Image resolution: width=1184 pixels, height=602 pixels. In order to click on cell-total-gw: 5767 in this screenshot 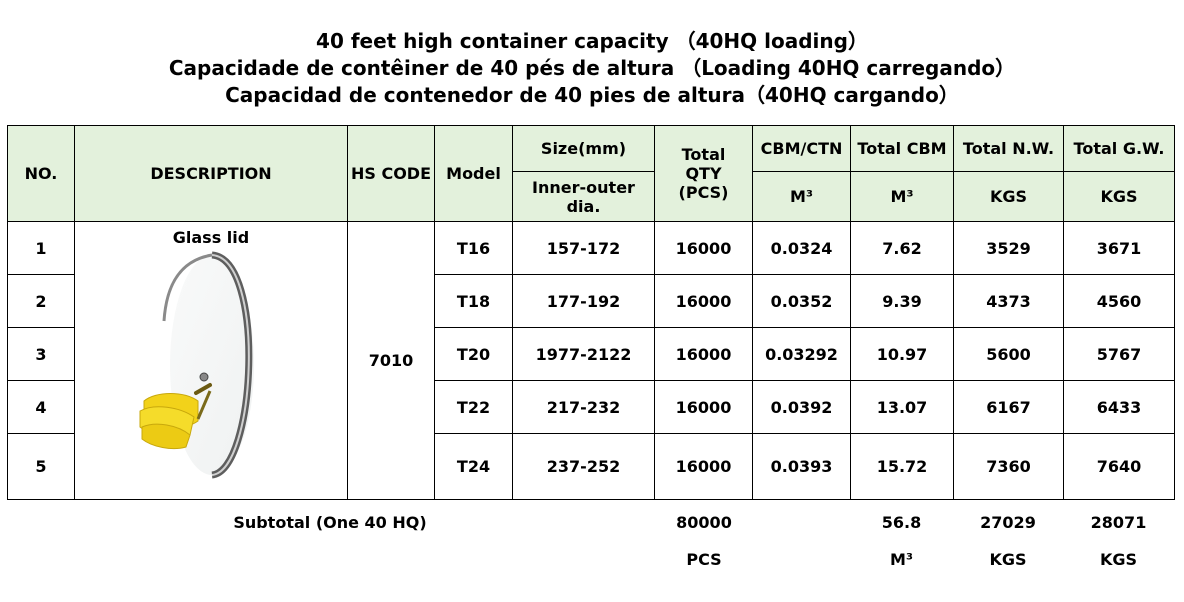, I will do `click(1119, 354)`.